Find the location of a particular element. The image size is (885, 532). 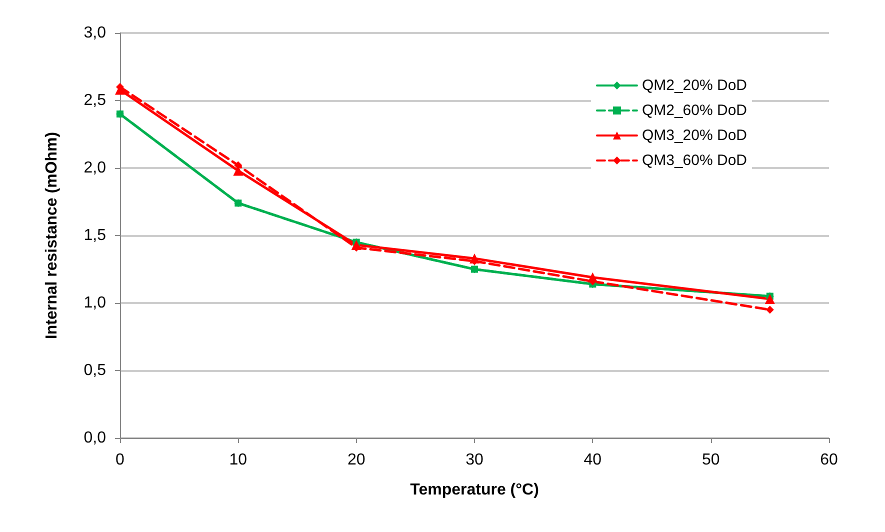

y-tick-label: 0,0 is located at coordinates (95, 438).